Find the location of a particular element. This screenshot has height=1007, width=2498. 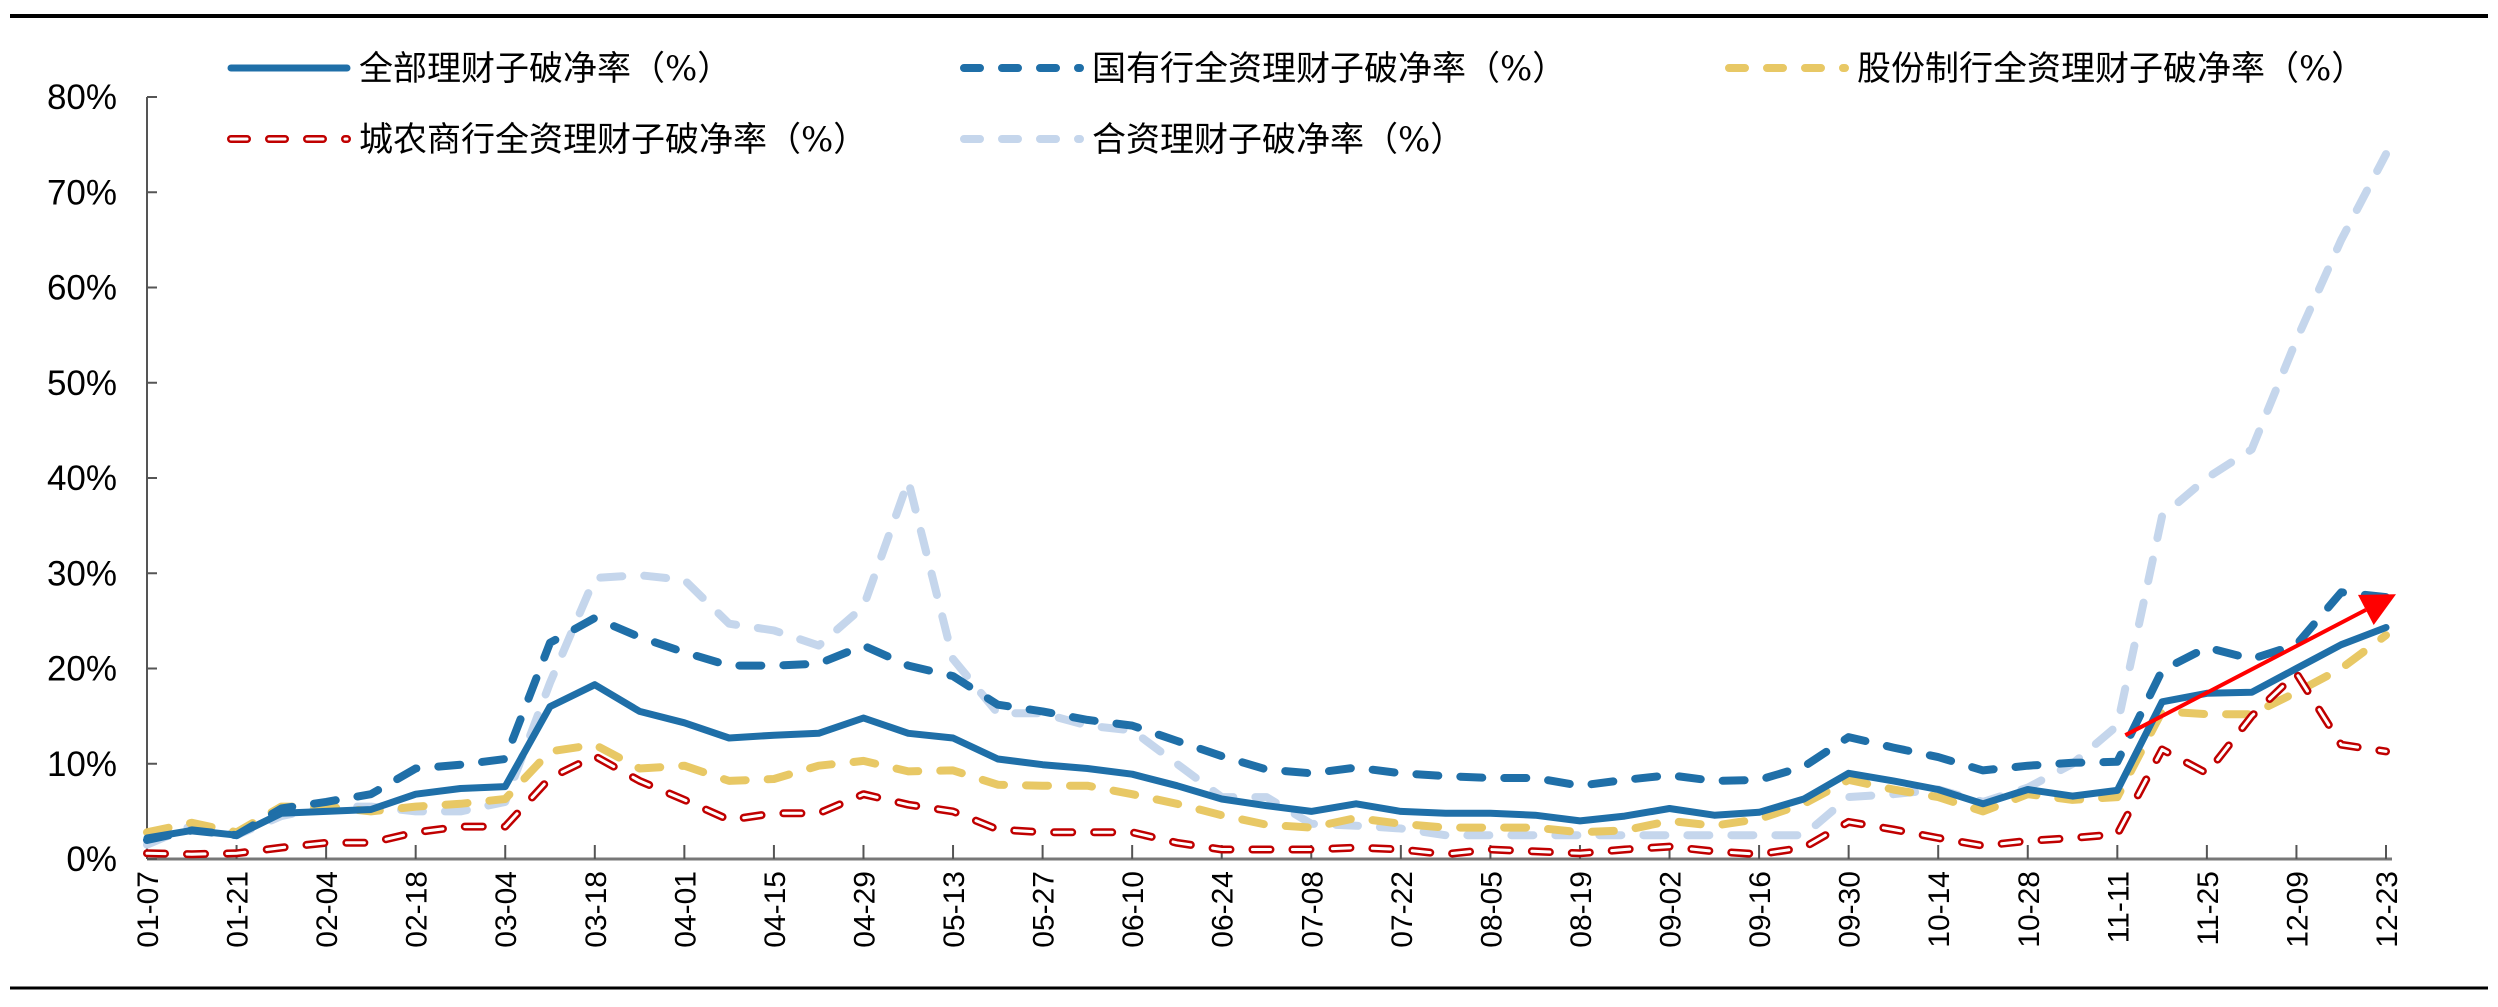

x-tick-label: 03-04 is located at coordinates (506, 909).